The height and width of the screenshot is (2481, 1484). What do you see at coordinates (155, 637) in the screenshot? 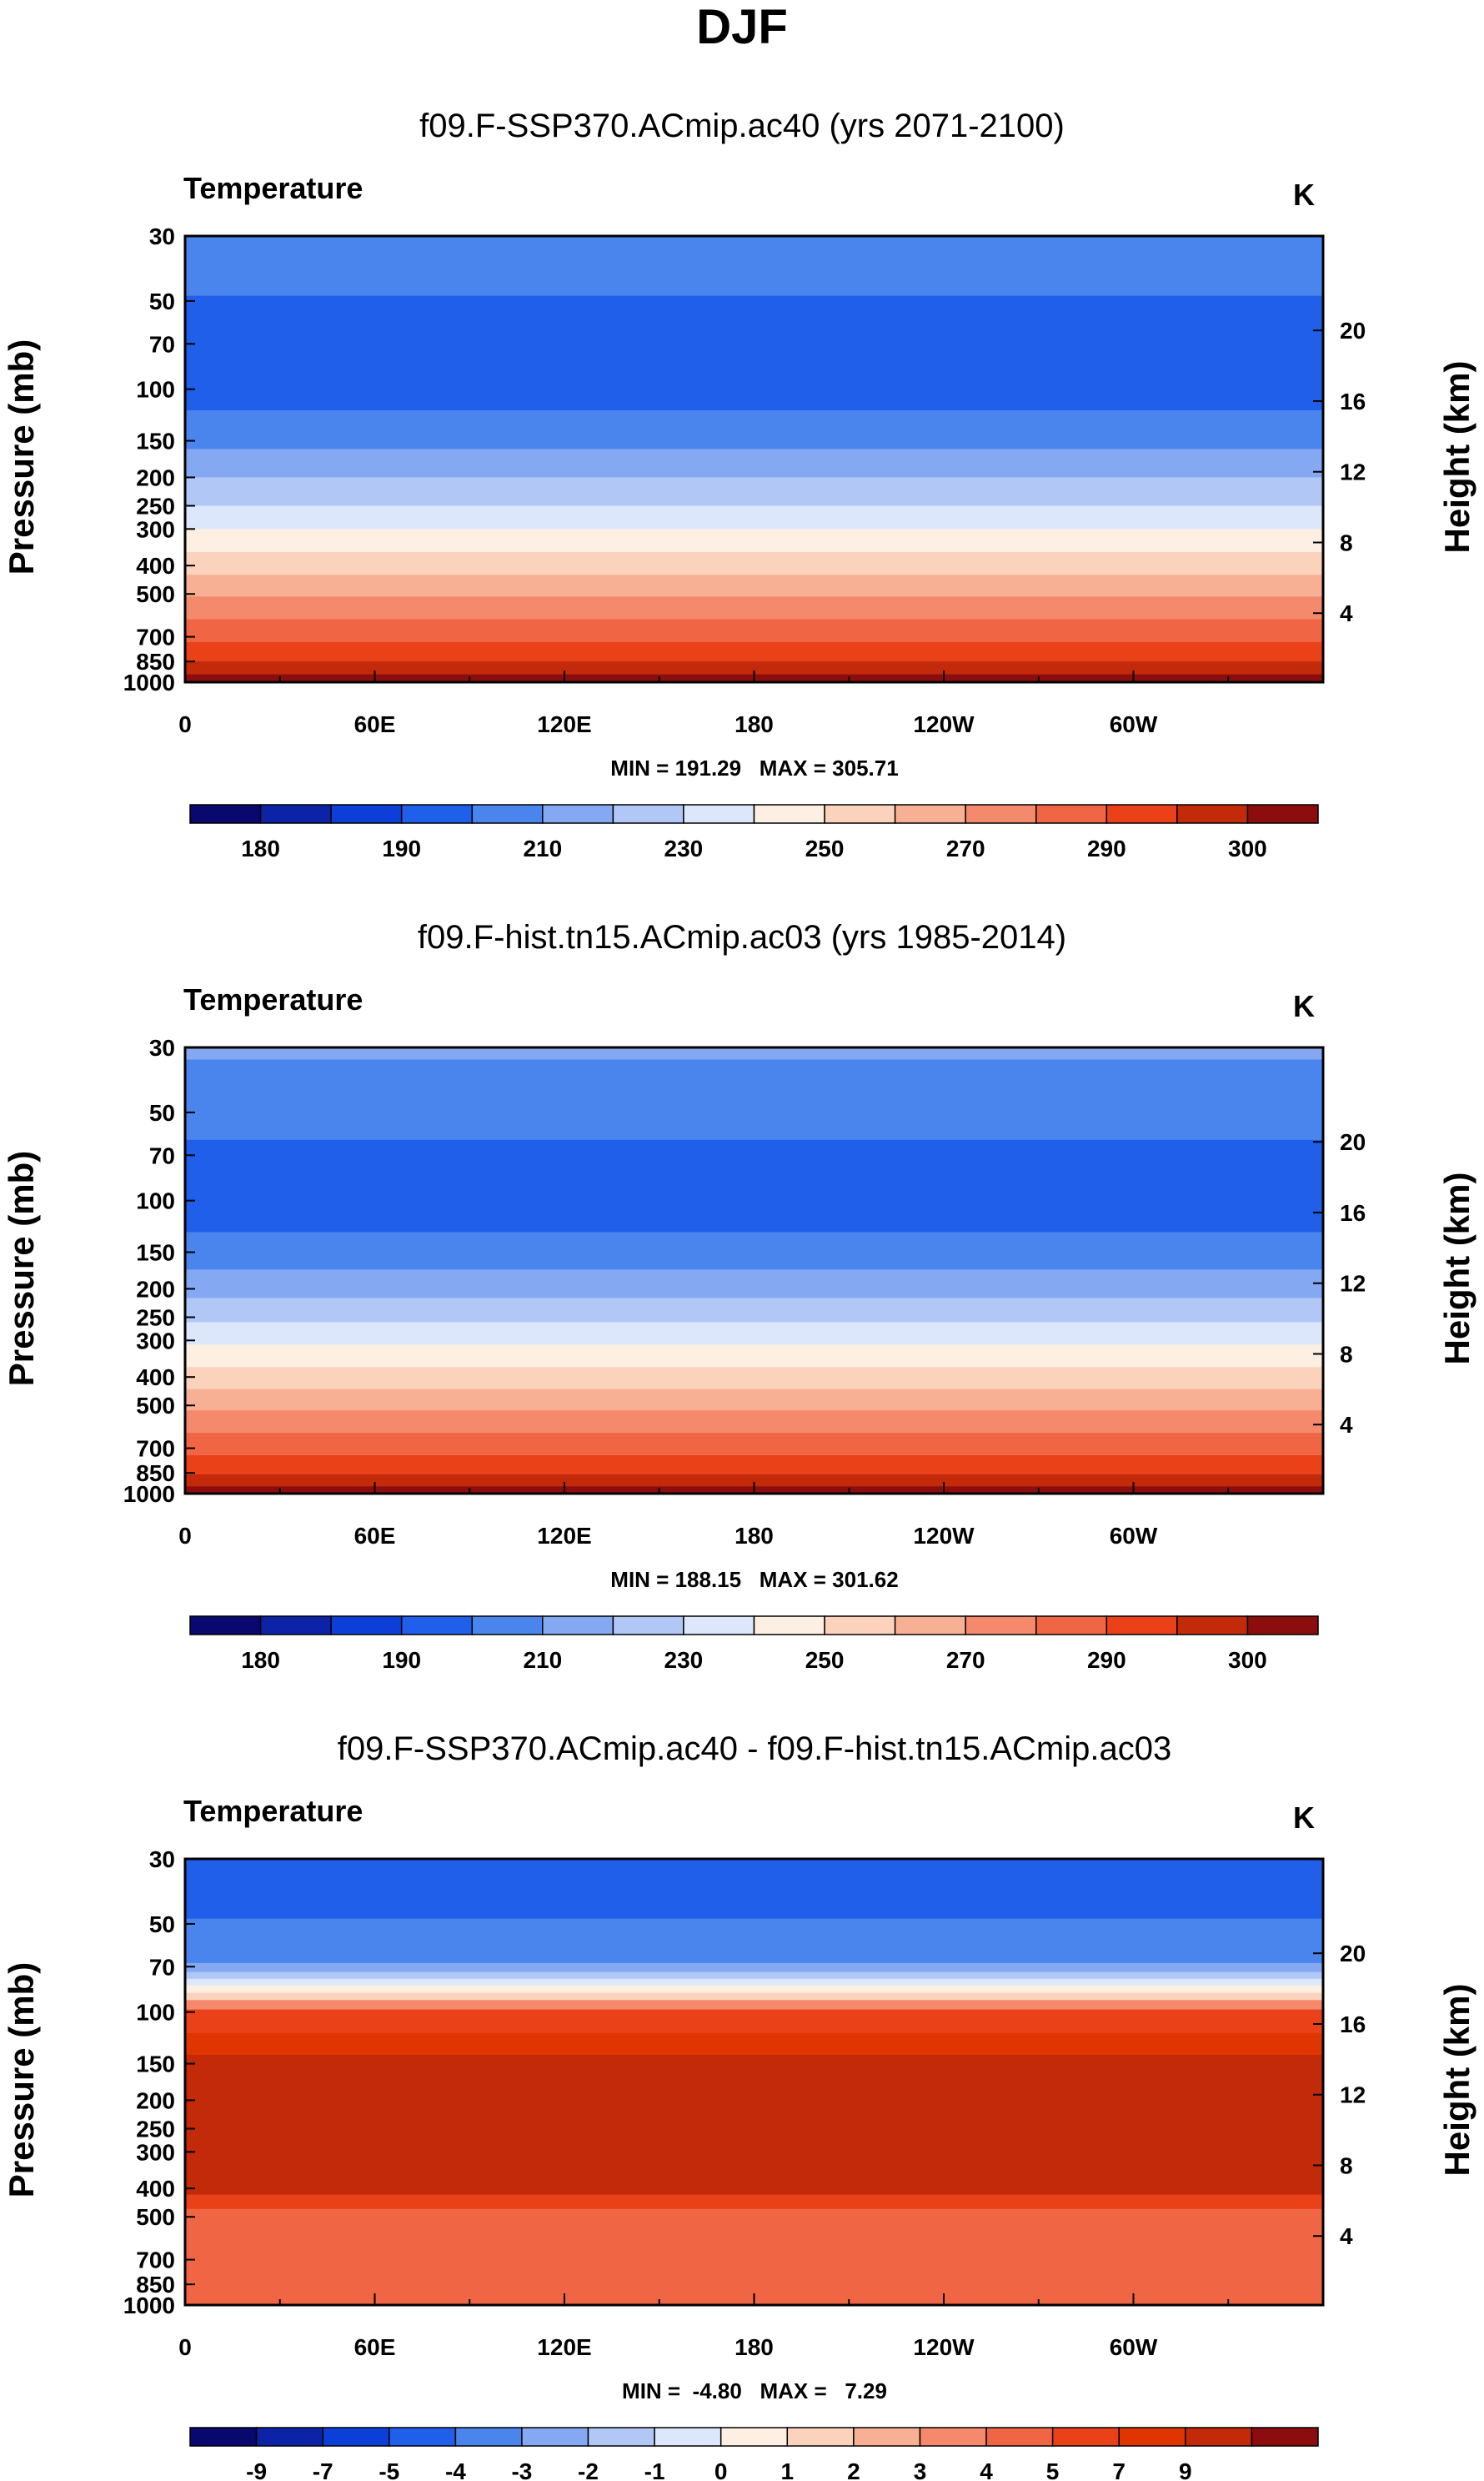
I see `y-tick-label: 700` at bounding box center [155, 637].